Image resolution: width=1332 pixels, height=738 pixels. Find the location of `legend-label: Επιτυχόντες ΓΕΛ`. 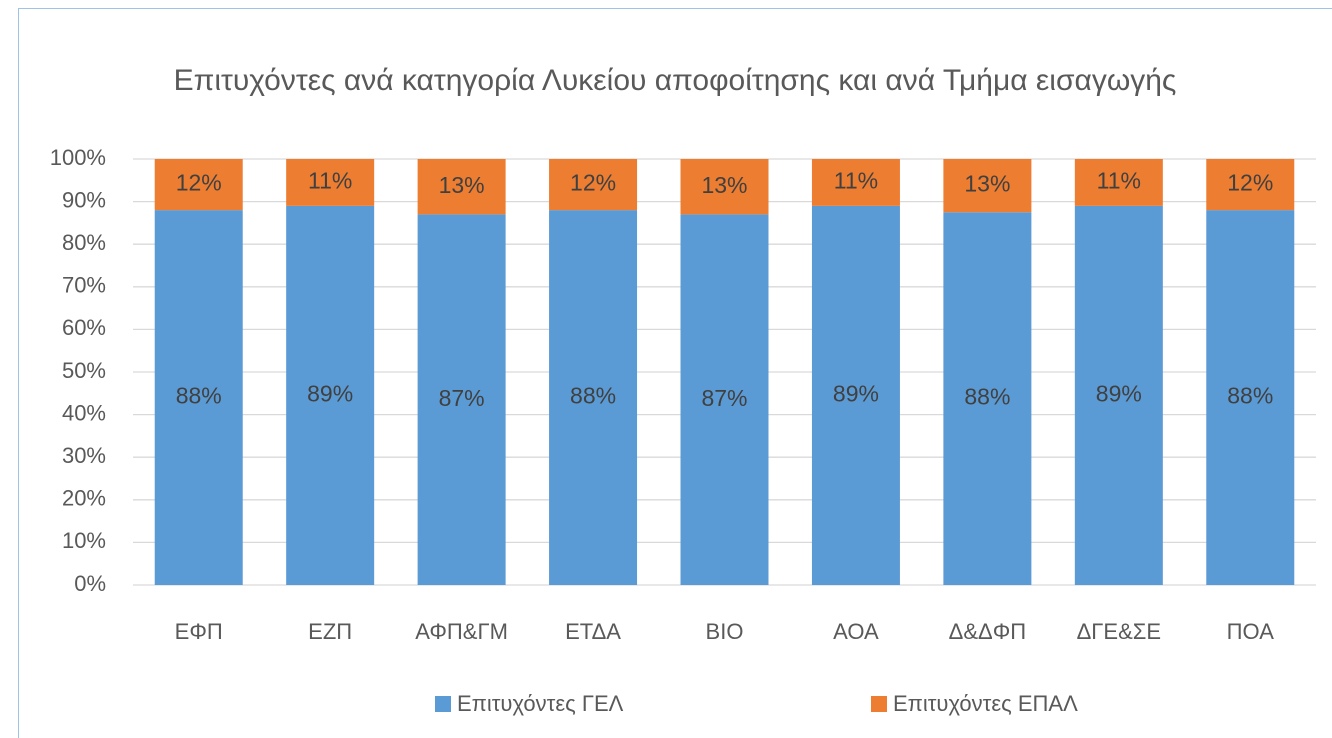

legend-label: Επιτυχόντες ΓΕΛ is located at coordinates (540, 703).